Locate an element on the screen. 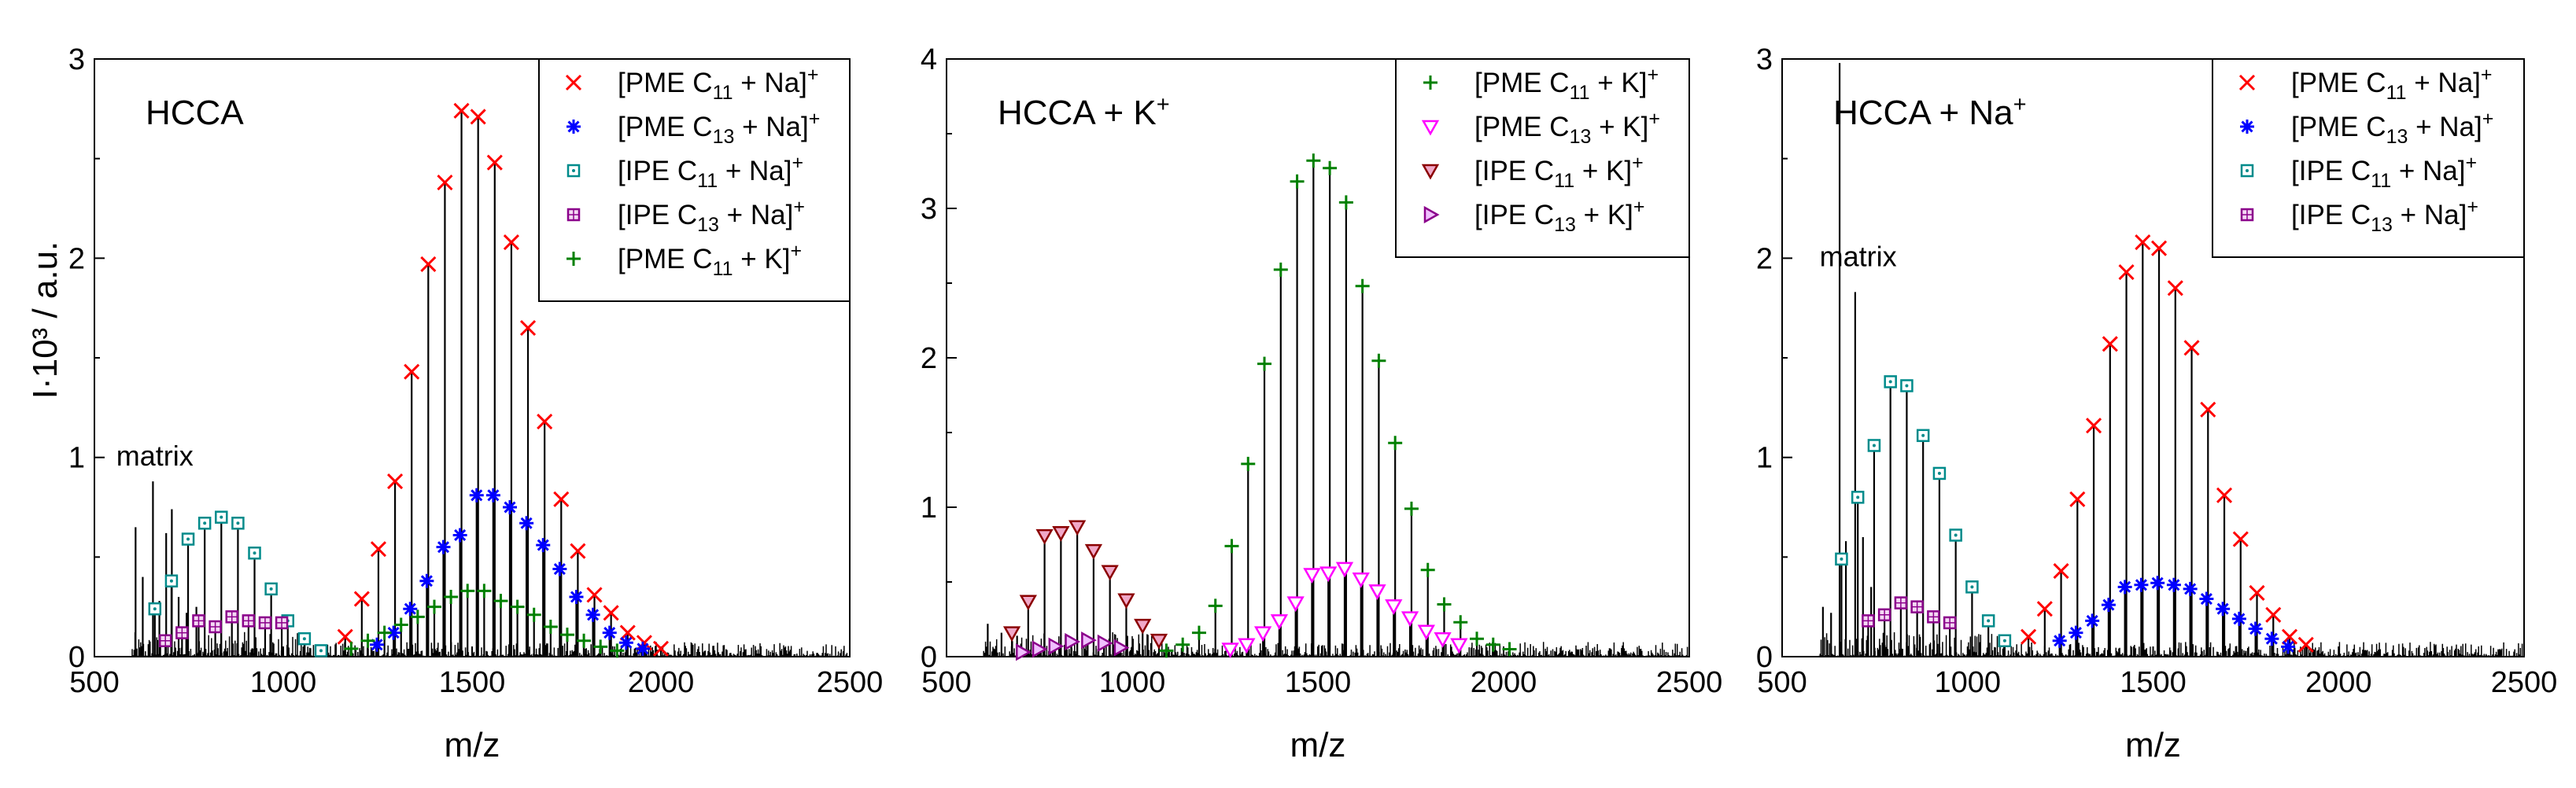 The image size is (2576, 788). y-axis: 0 1 2 3 is located at coordinates (86, 359).